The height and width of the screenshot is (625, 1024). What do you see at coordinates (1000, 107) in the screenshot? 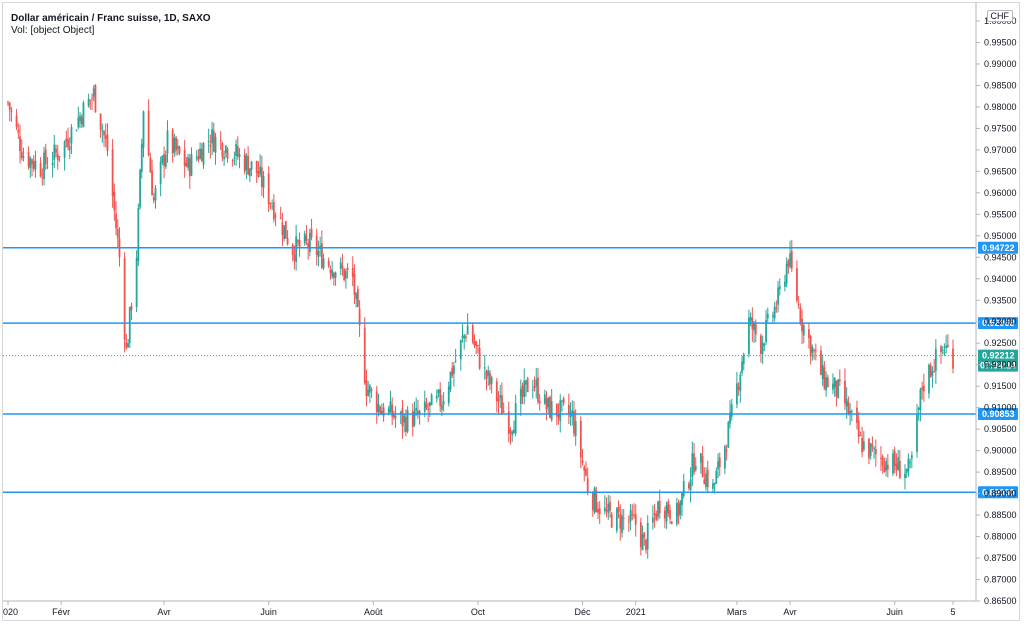
I see `y-tick-label: 0.98000` at bounding box center [1000, 107].